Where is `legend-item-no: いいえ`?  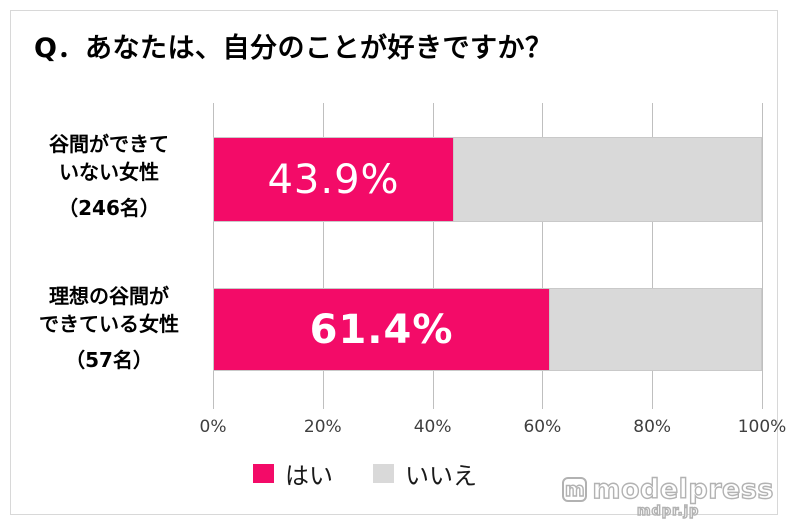 legend-item-no: いいえ is located at coordinates (425, 473).